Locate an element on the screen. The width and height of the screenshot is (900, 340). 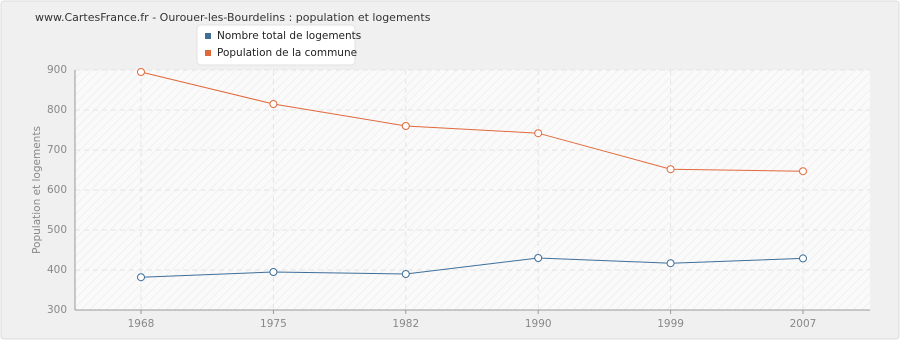
y-tick-label: 600 is located at coordinates (57, 190).